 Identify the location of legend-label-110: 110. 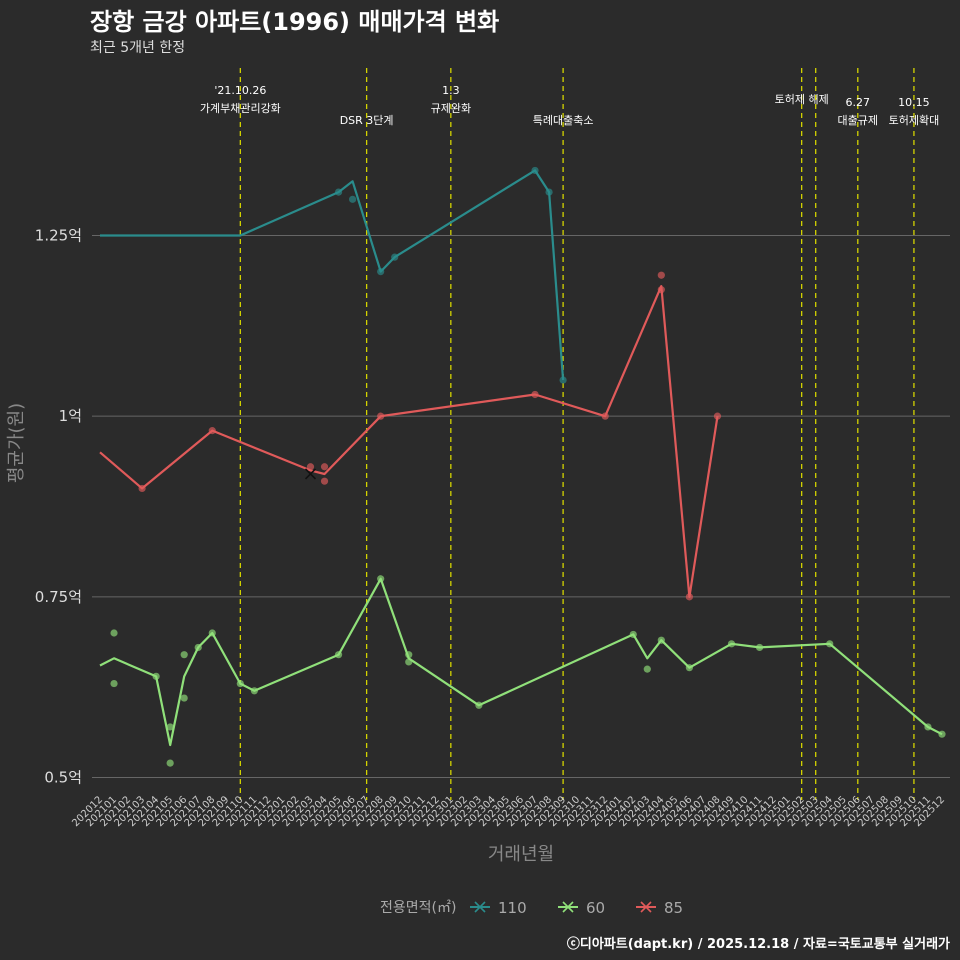
(512, 908).